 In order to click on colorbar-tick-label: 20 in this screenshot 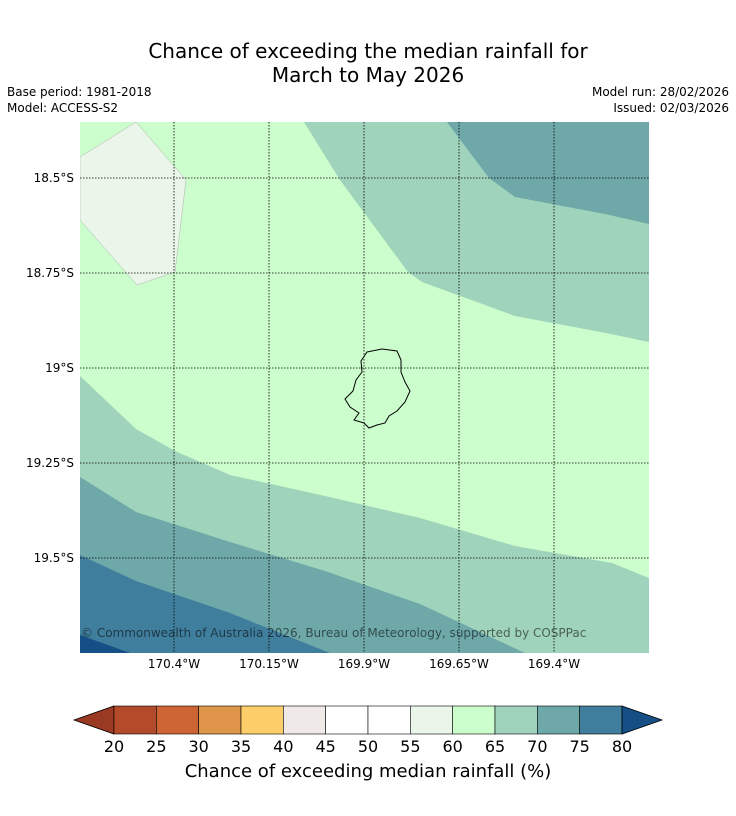, I will do `click(114, 746)`.